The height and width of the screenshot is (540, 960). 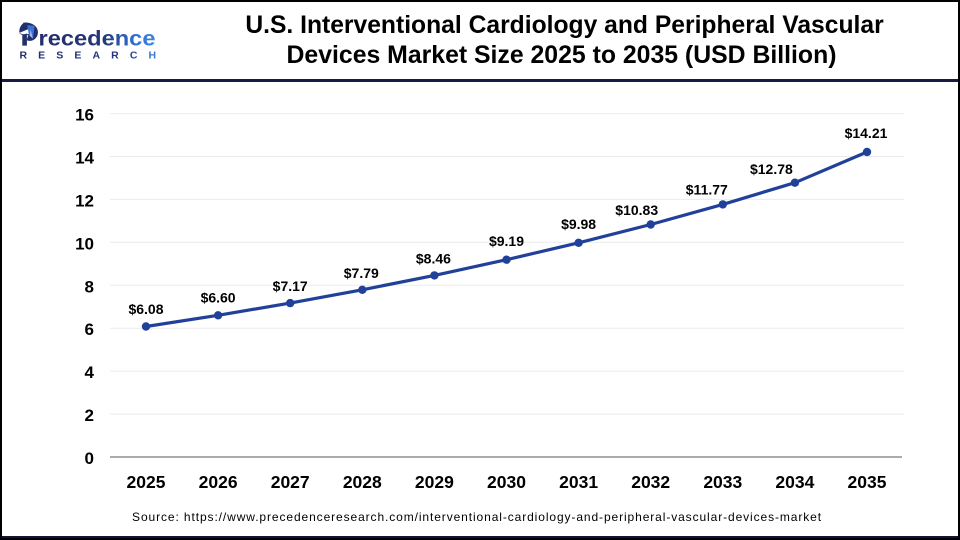 I want to click on svg-text: 12, so click(x=84, y=200).